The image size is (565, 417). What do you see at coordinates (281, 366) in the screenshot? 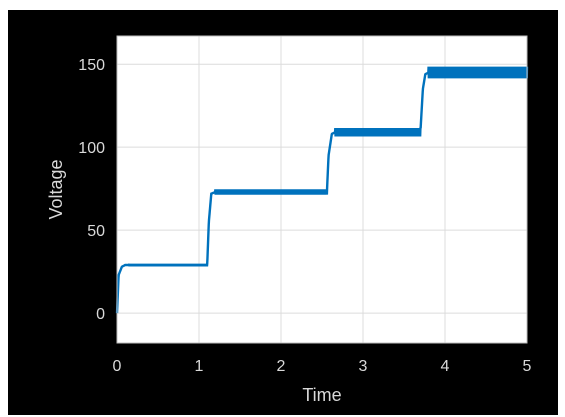
I see `x-tick-label: 2` at bounding box center [281, 366].